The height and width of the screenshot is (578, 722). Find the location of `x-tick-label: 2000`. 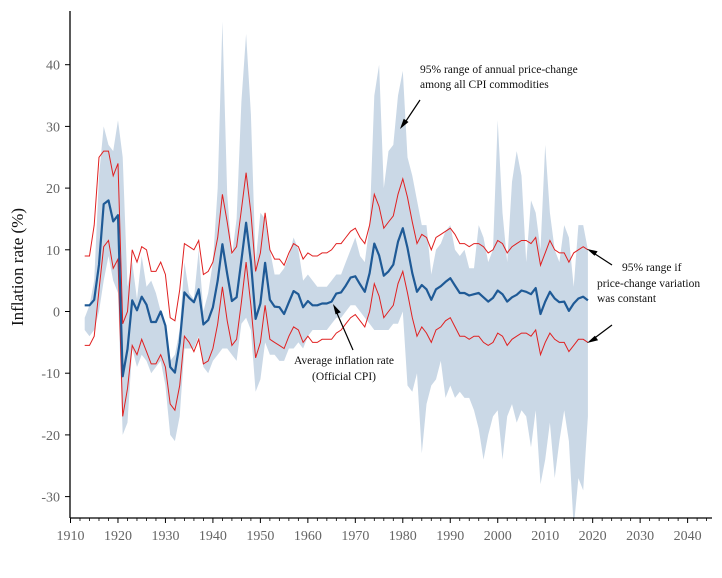

x-tick-label: 2000 is located at coordinates (498, 536).